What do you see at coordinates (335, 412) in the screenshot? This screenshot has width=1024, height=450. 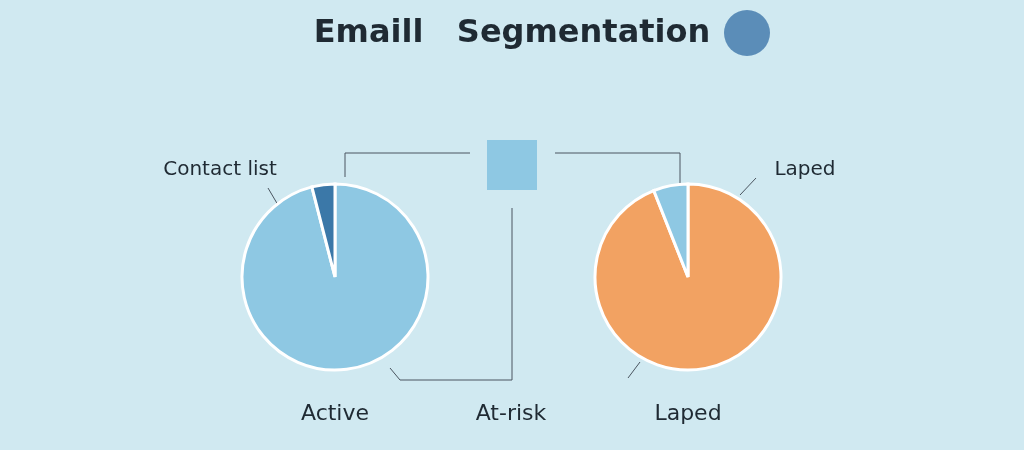 I see `text: Active` at bounding box center [335, 412].